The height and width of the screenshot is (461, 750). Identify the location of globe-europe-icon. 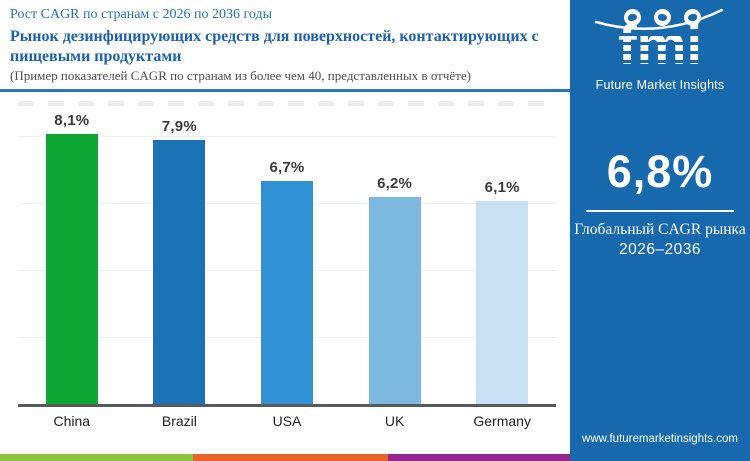
(662, 17).